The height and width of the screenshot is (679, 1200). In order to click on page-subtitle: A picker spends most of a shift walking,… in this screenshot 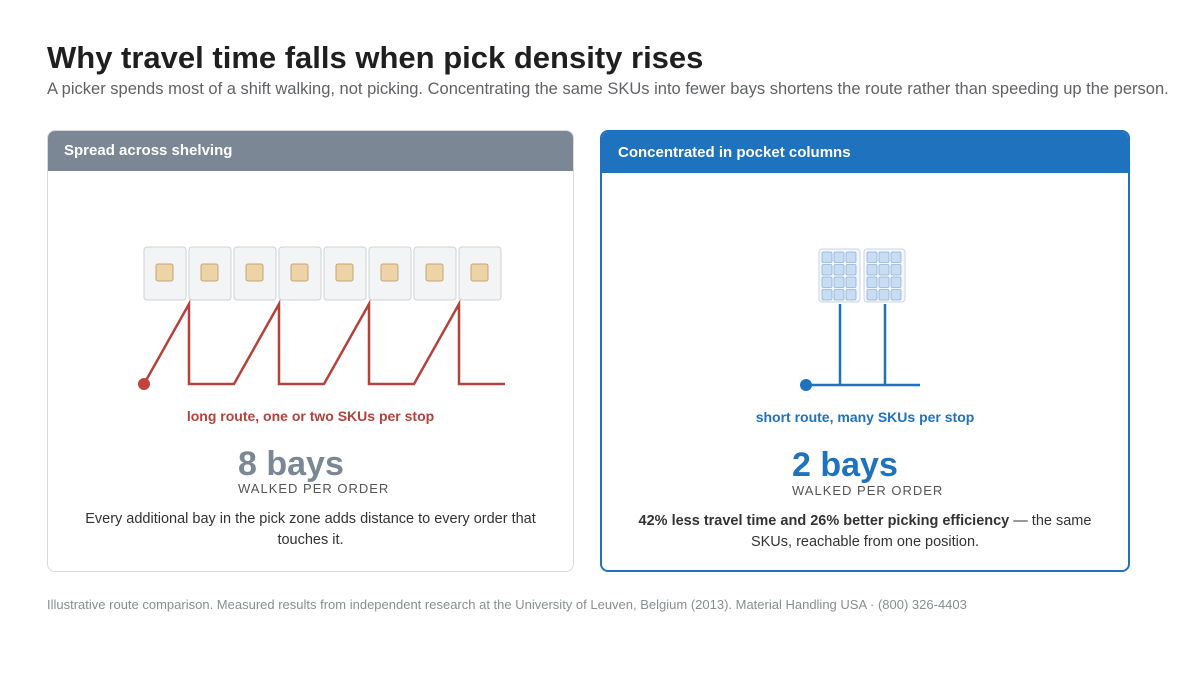, I will do `click(608, 89)`.